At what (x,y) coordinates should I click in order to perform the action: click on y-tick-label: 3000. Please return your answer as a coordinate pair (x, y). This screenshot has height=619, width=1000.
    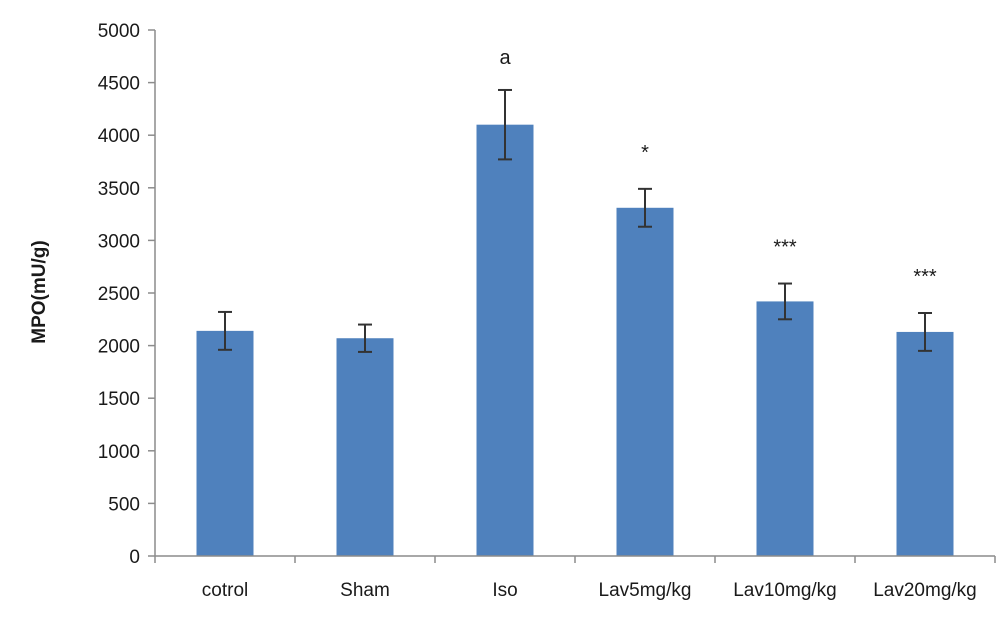
    Looking at the image, I should click on (119, 241).